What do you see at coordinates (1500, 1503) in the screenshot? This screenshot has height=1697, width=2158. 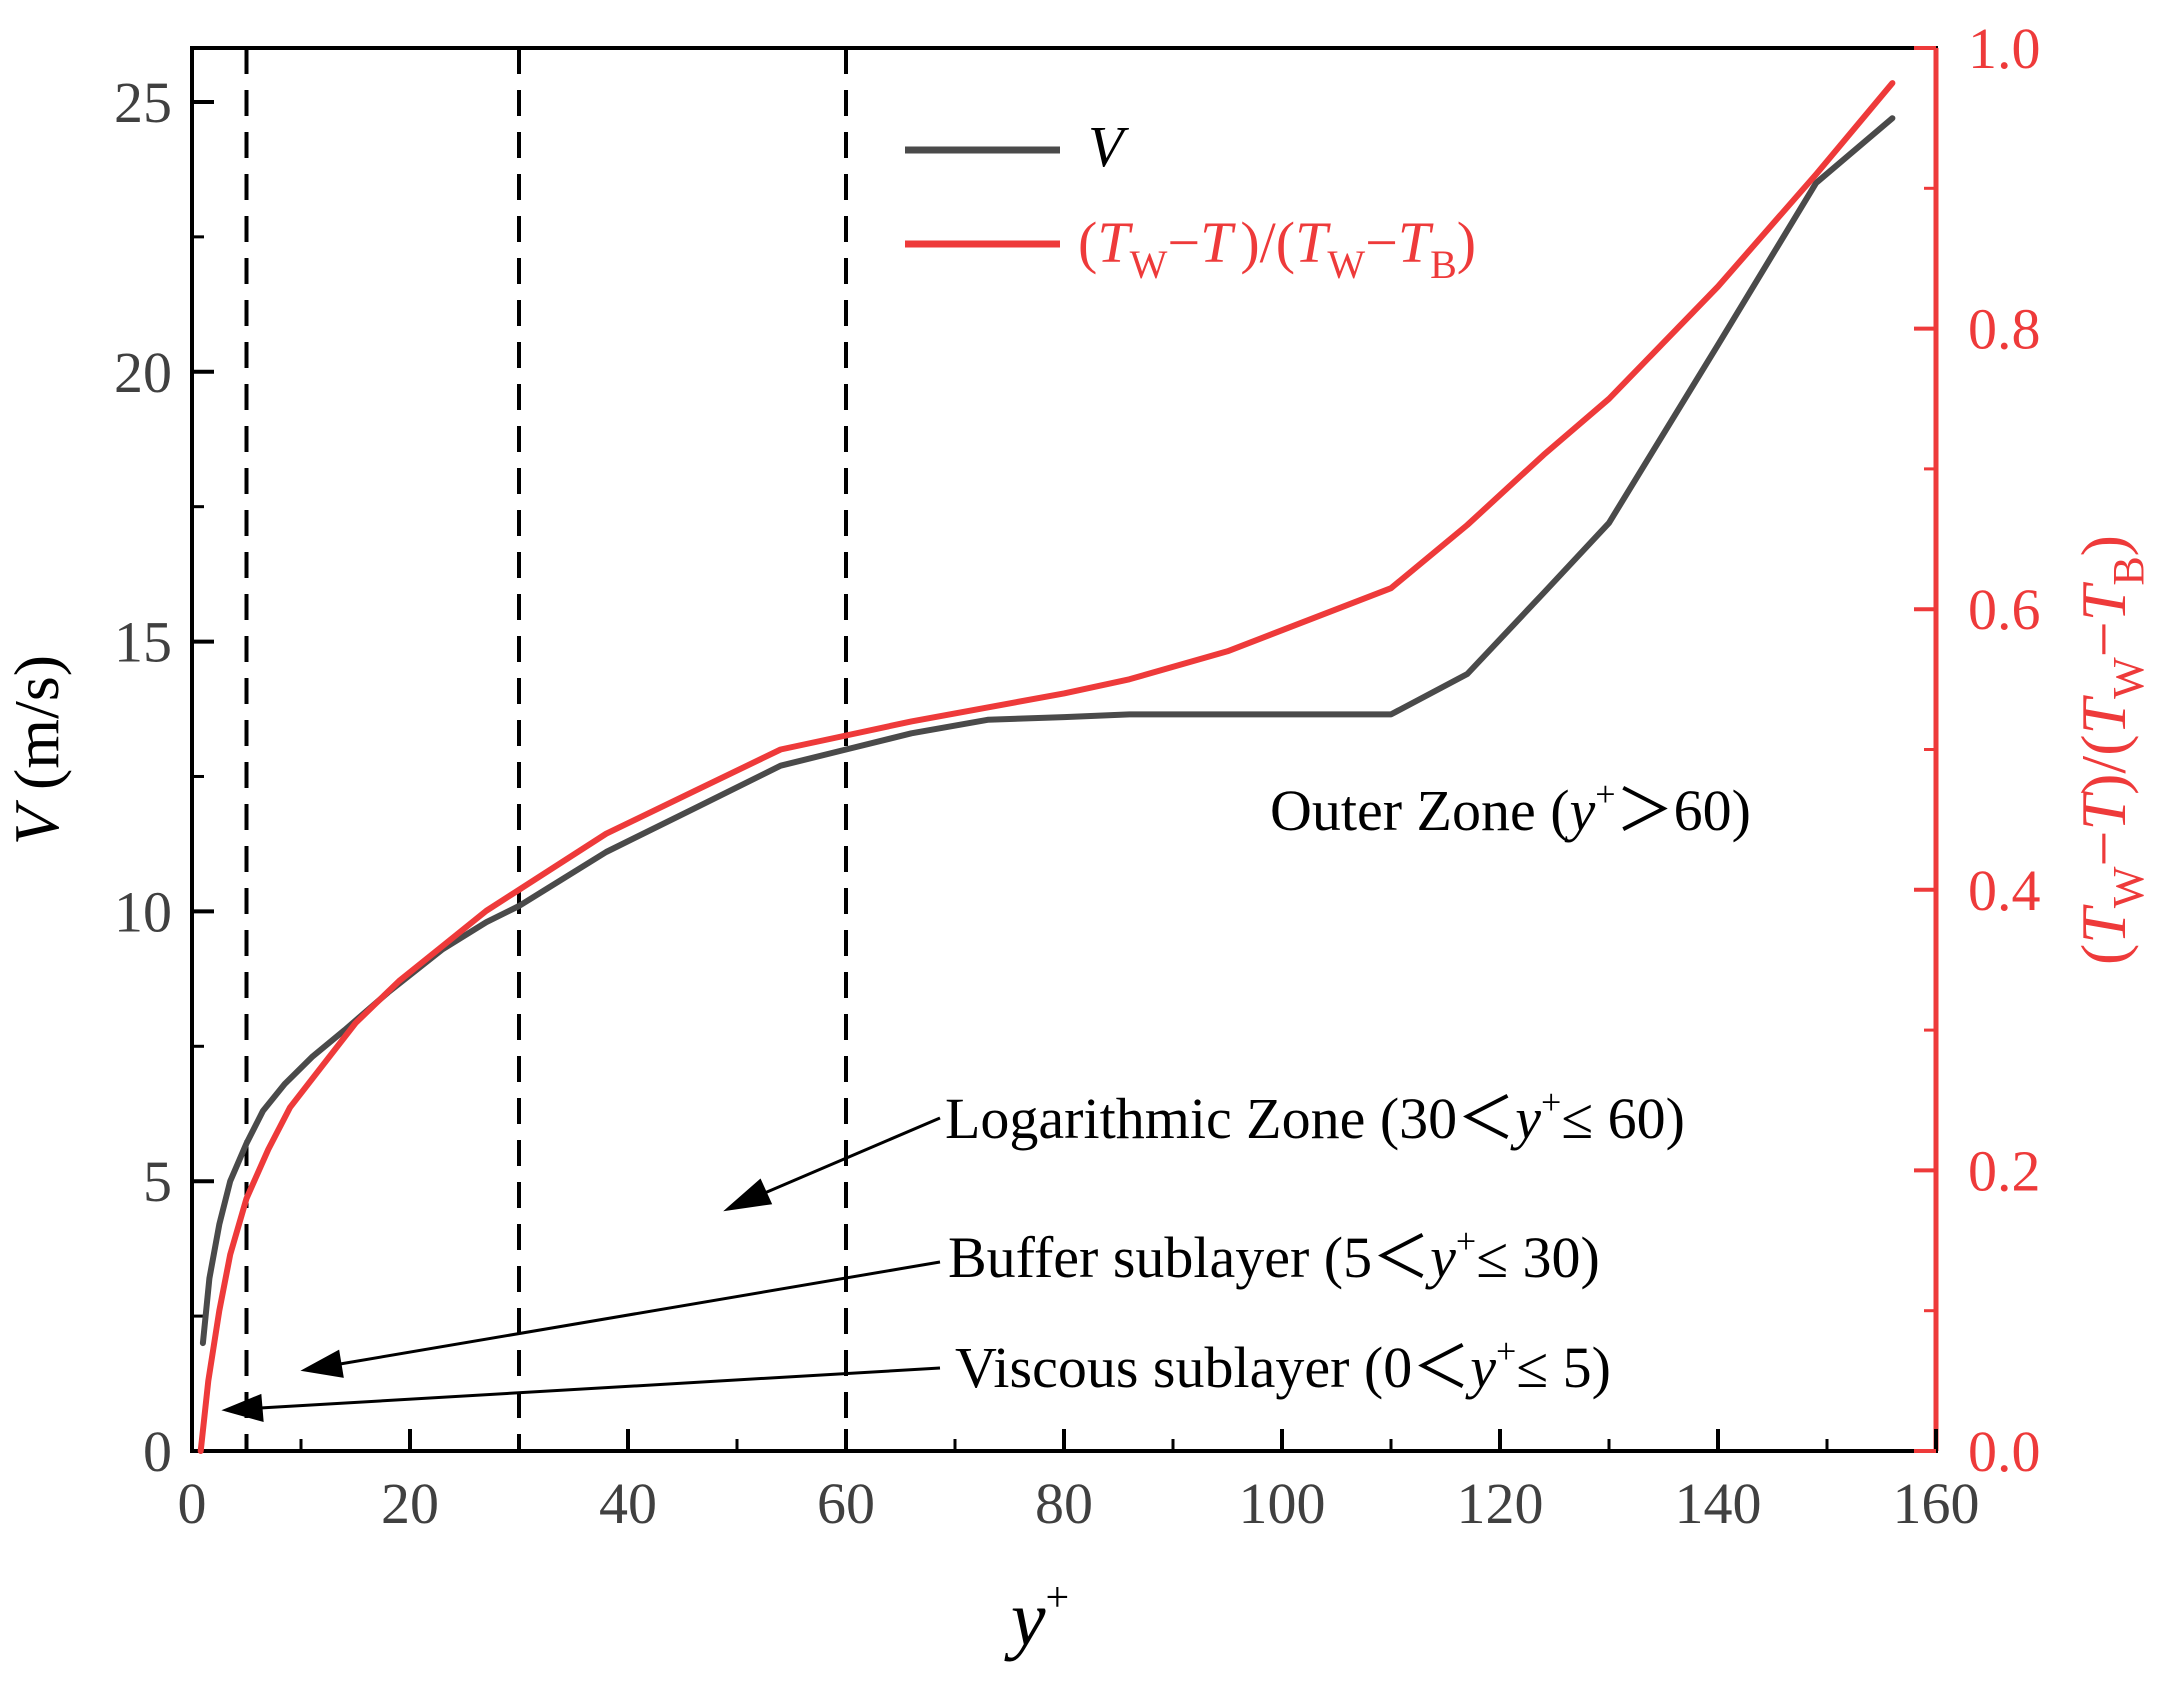 I see `x-tick-label-6: 120` at bounding box center [1500, 1503].